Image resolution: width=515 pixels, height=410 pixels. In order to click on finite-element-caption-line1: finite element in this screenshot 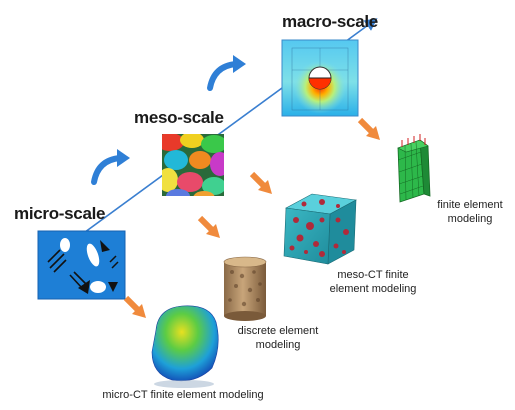, I will do `click(470, 205)`.